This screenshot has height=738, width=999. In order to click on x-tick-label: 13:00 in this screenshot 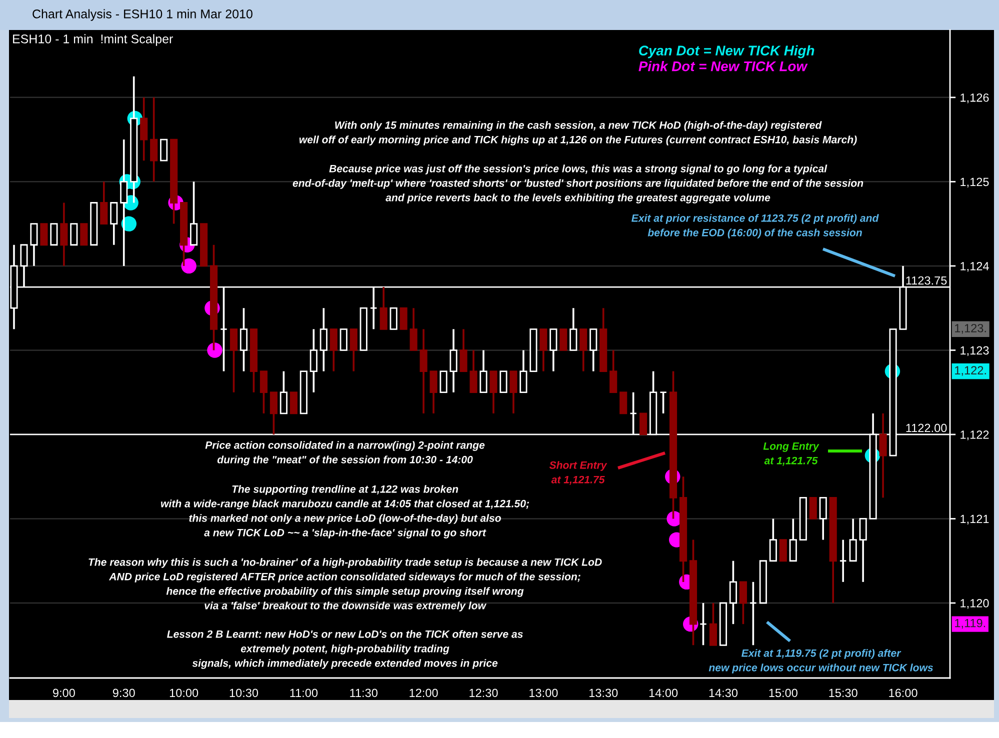, I will do `click(544, 693)`.